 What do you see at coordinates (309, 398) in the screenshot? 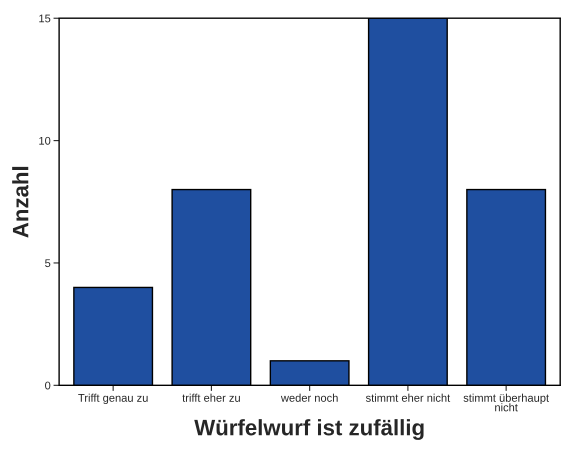
I see `x-tick-label: weder noch` at bounding box center [309, 398].